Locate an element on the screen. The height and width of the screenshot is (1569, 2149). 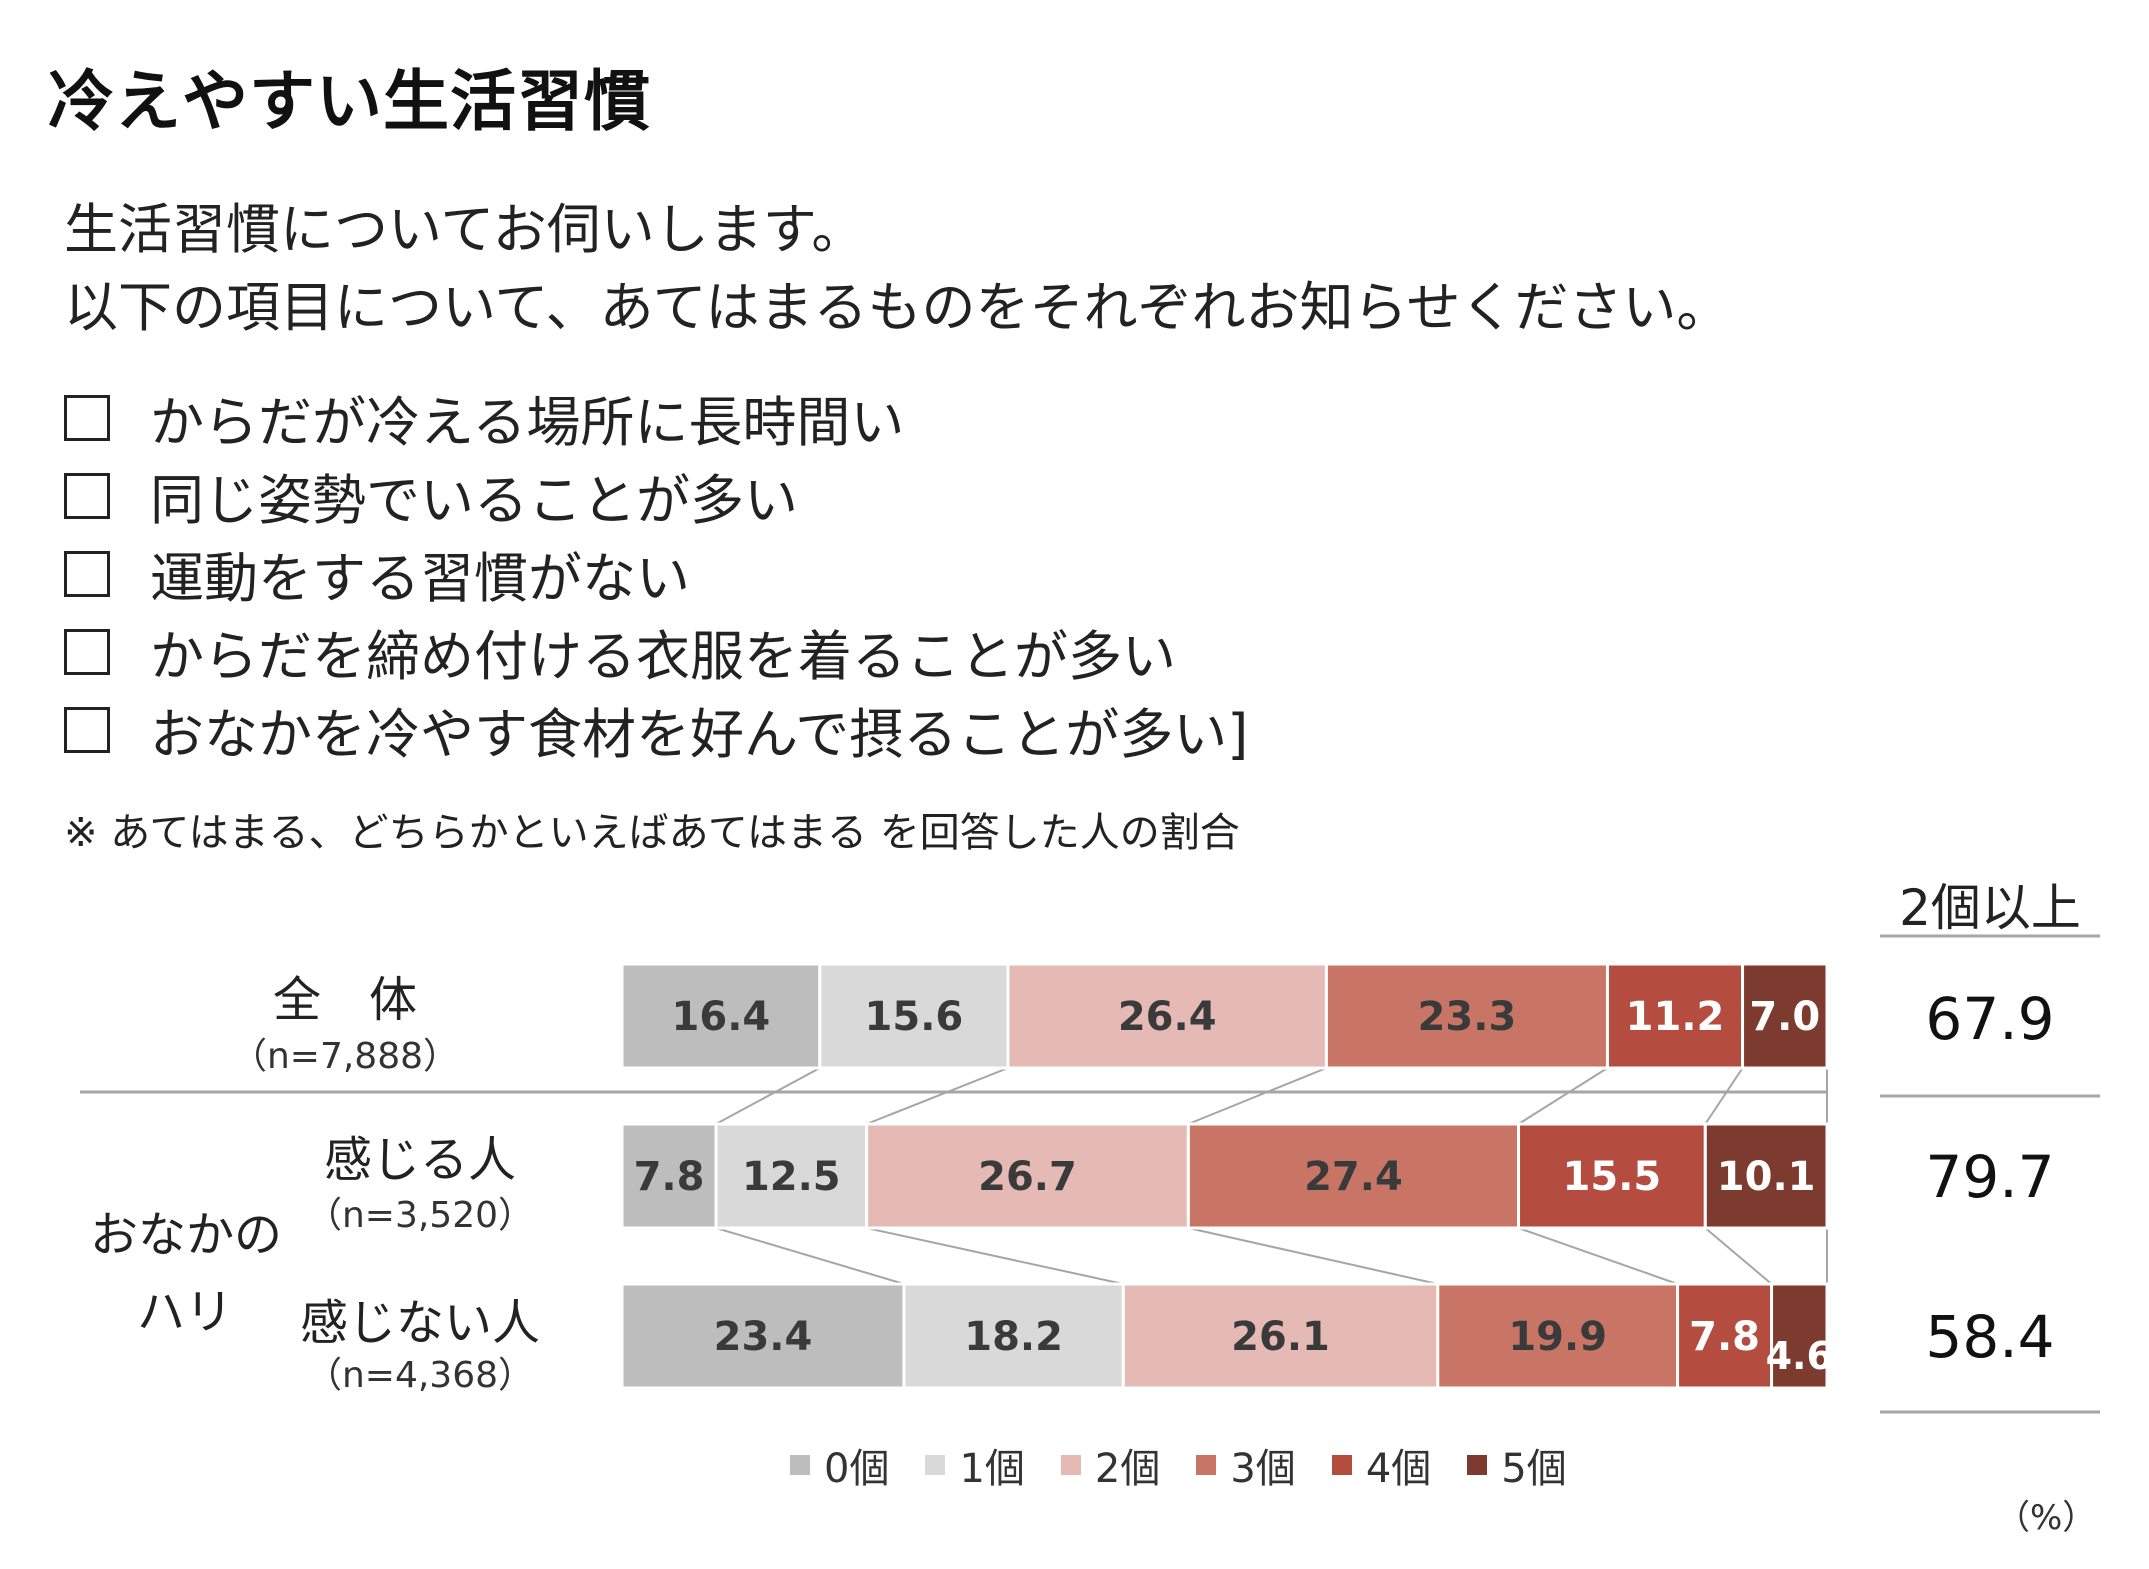
data-label: 18.2 is located at coordinates (1013, 1337).